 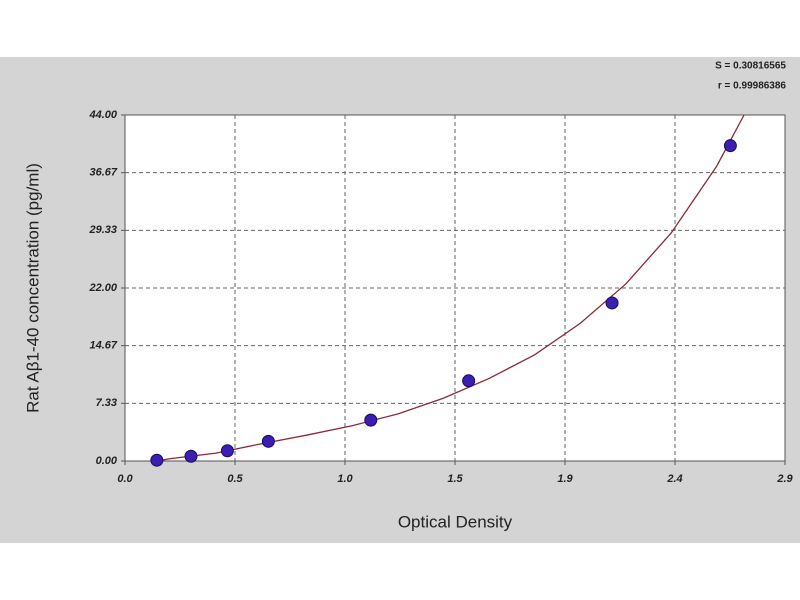 I want to click on y-tick-label: 0.00, so click(x=107, y=461).